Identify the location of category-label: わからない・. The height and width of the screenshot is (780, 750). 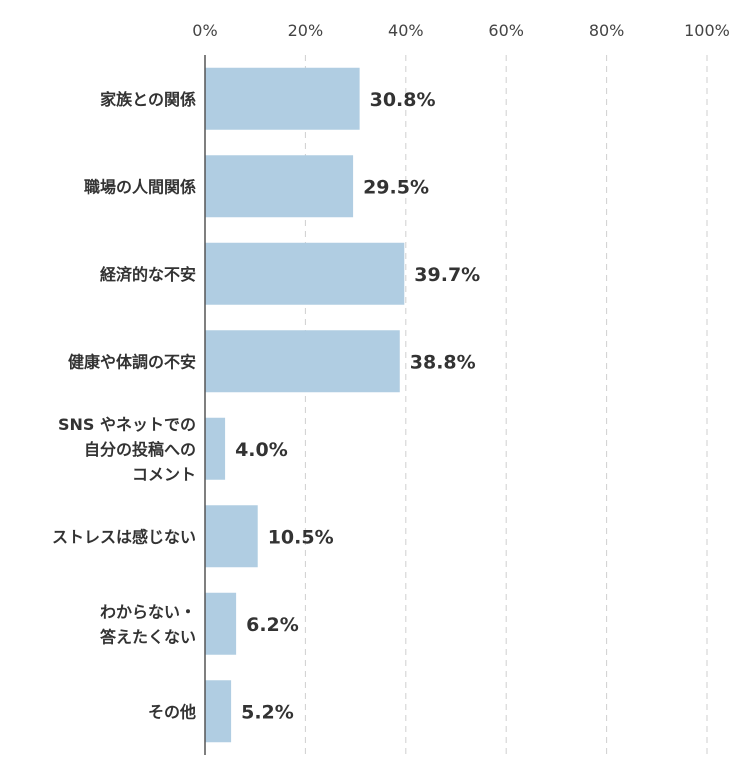
(148, 611).